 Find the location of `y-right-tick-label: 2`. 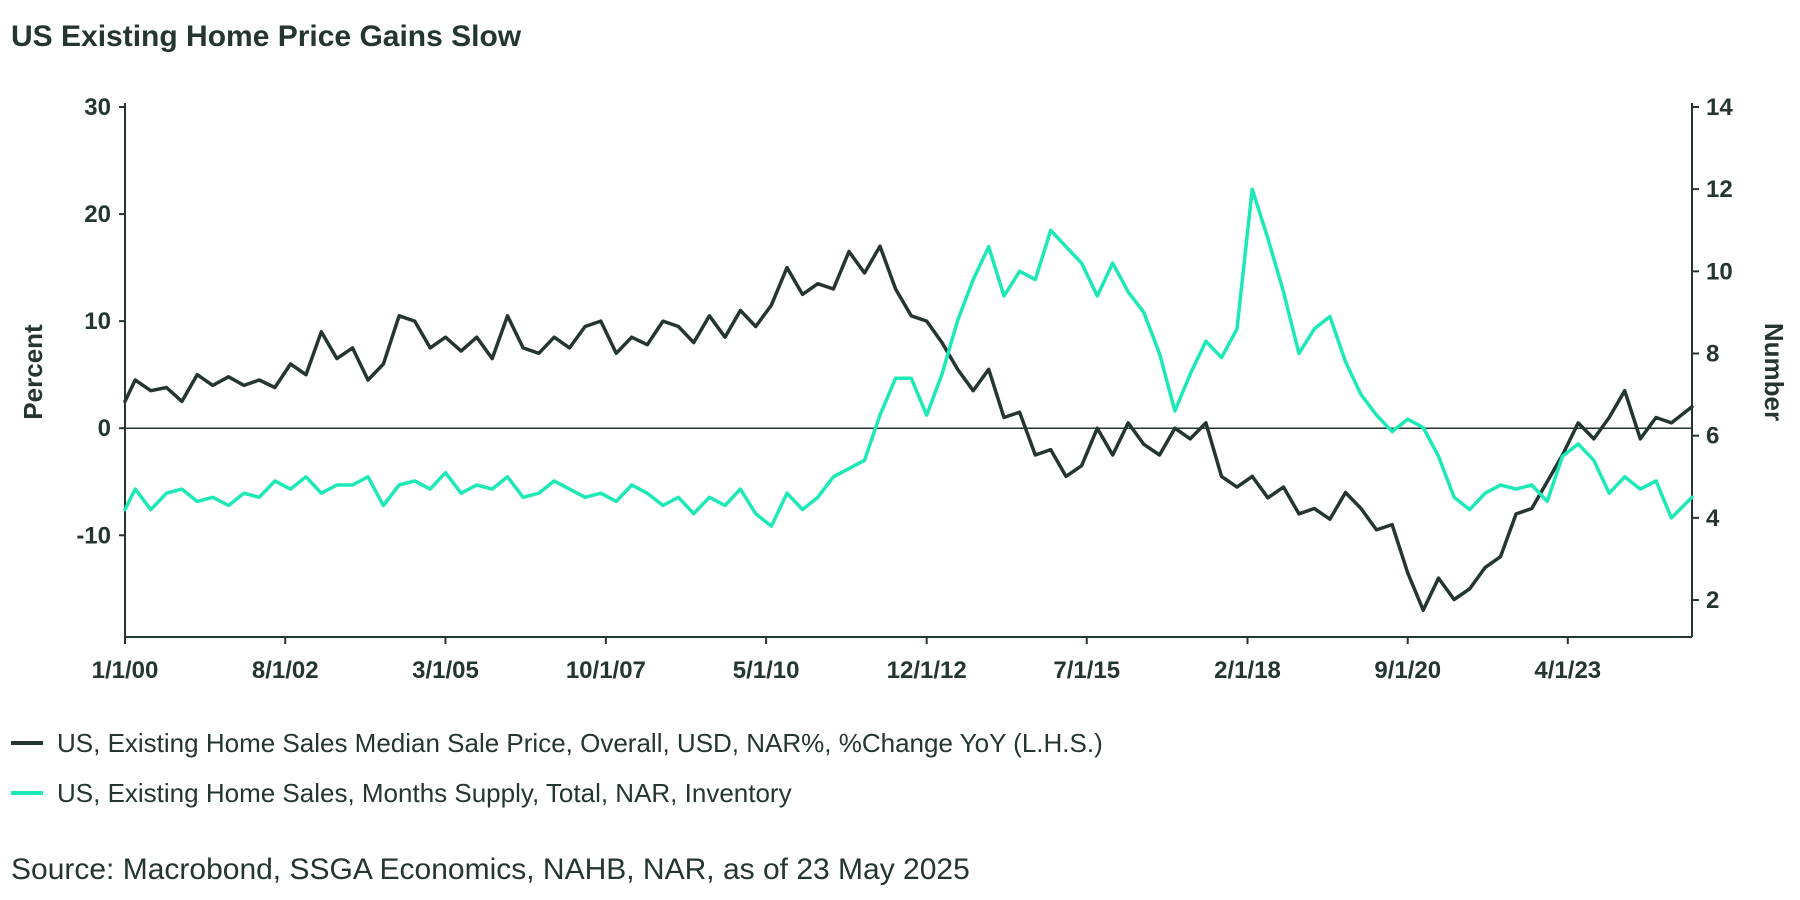

y-right-tick-label: 2 is located at coordinates (1712, 600).